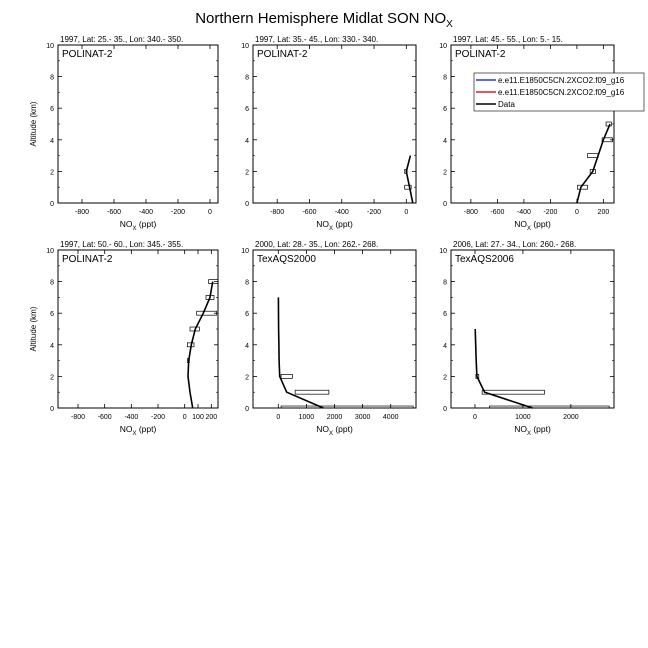 This screenshot has height=648, width=648. What do you see at coordinates (320, 18) in the screenshot?
I see `figure-title-main: Northern Hemisphere Midlat SON NO` at bounding box center [320, 18].